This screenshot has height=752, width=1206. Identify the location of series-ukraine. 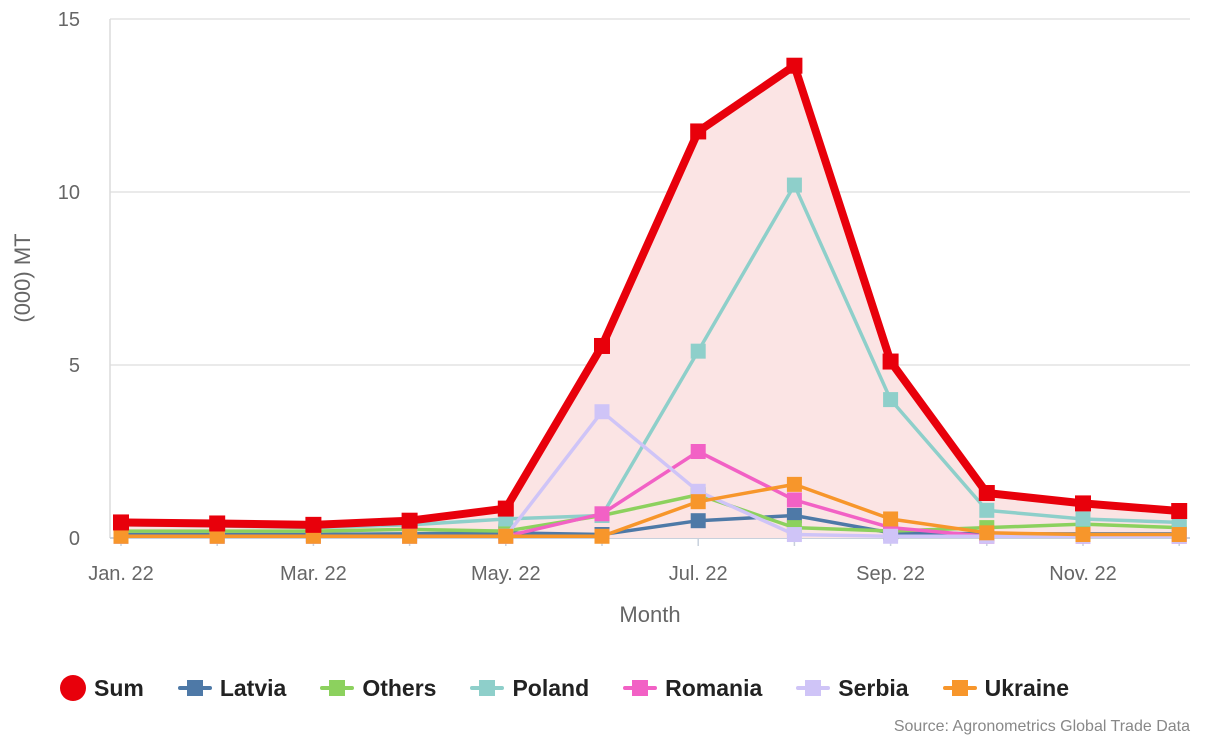
(650, 510).